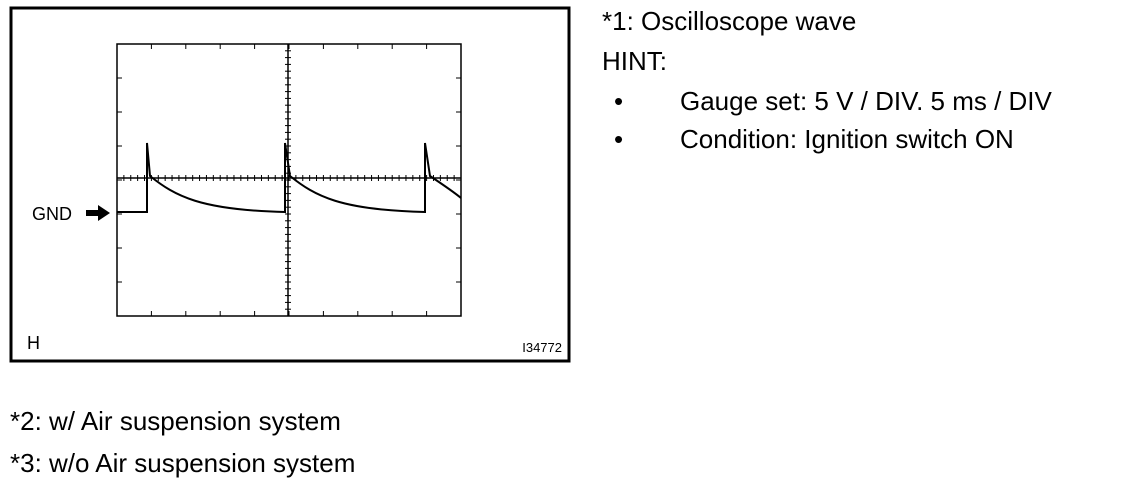  What do you see at coordinates (634, 61) in the screenshot?
I see `hint-title: HINT:` at bounding box center [634, 61].